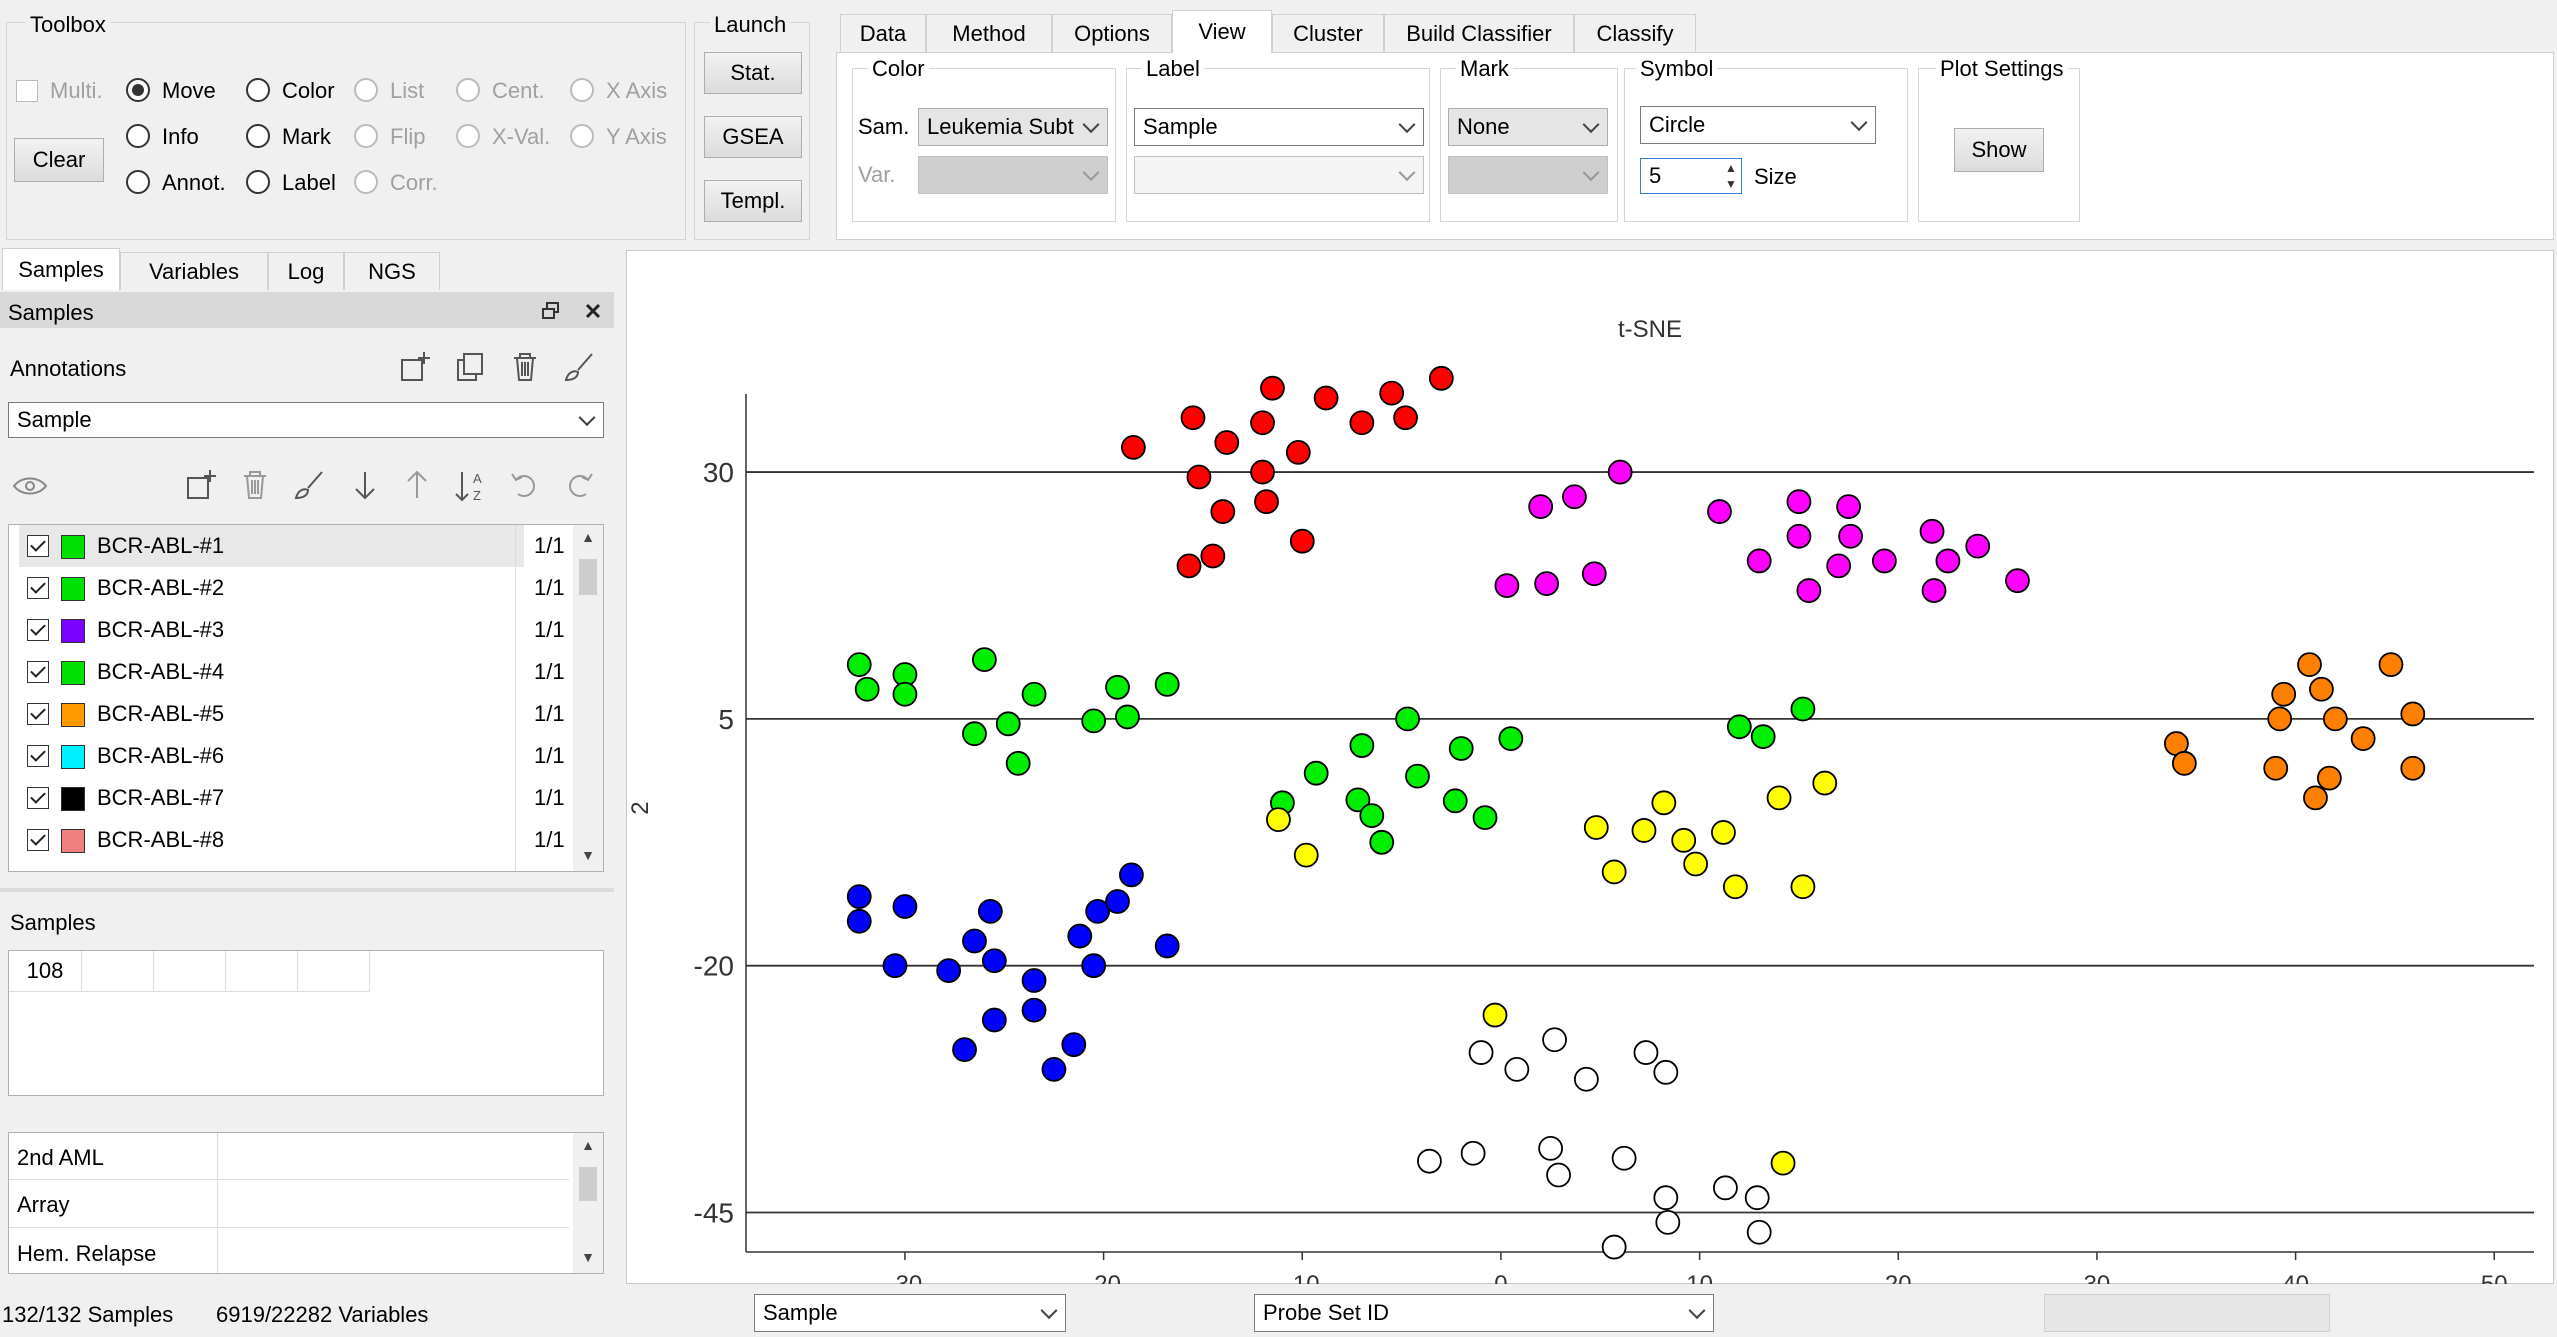 The width and height of the screenshot is (2557, 1337). What do you see at coordinates (27, 91) in the screenshot?
I see `multi-checkbox` at bounding box center [27, 91].